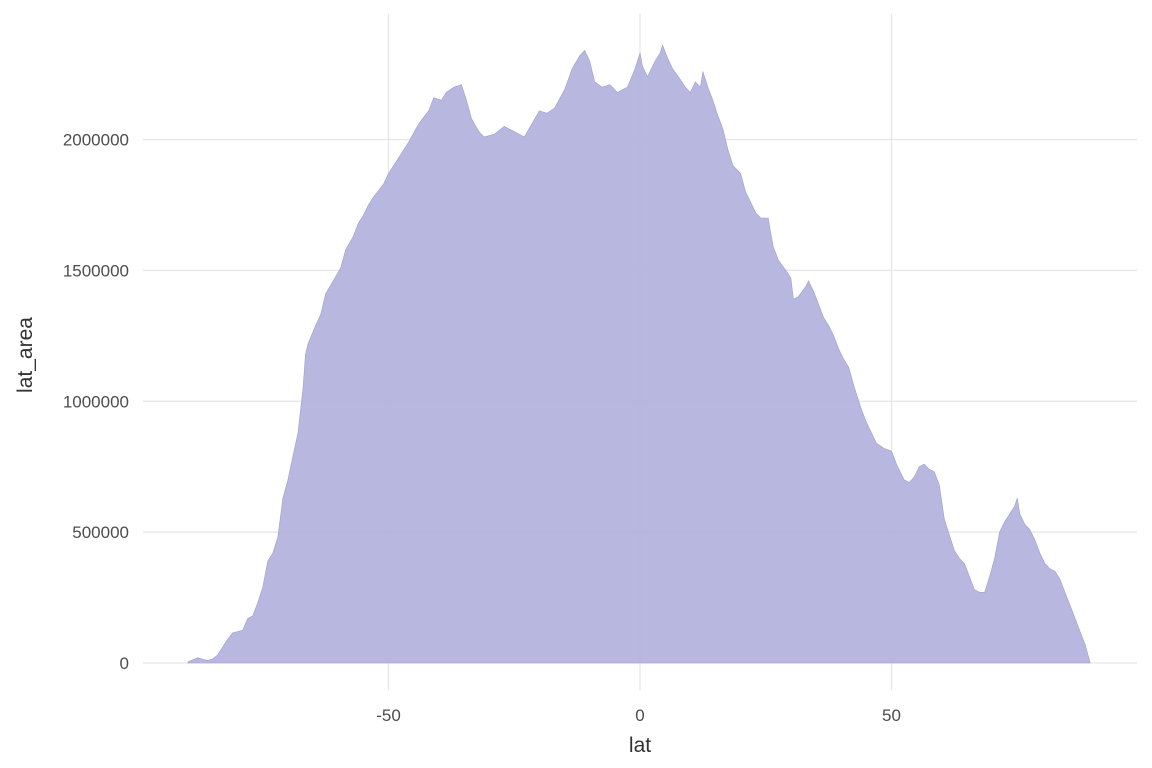  What do you see at coordinates (96, 140) in the screenshot?
I see `y-tick-label: 2000000` at bounding box center [96, 140].